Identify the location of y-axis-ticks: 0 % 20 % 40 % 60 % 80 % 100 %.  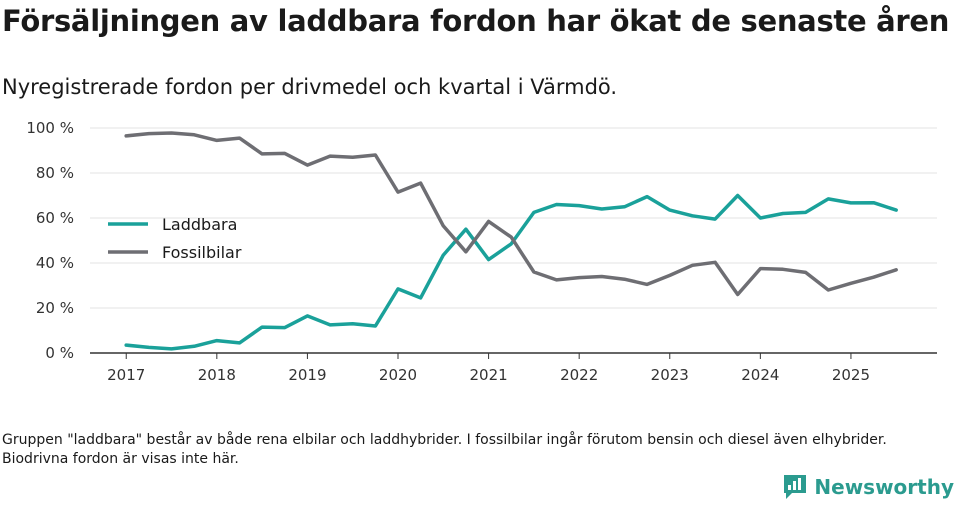
(50, 240).